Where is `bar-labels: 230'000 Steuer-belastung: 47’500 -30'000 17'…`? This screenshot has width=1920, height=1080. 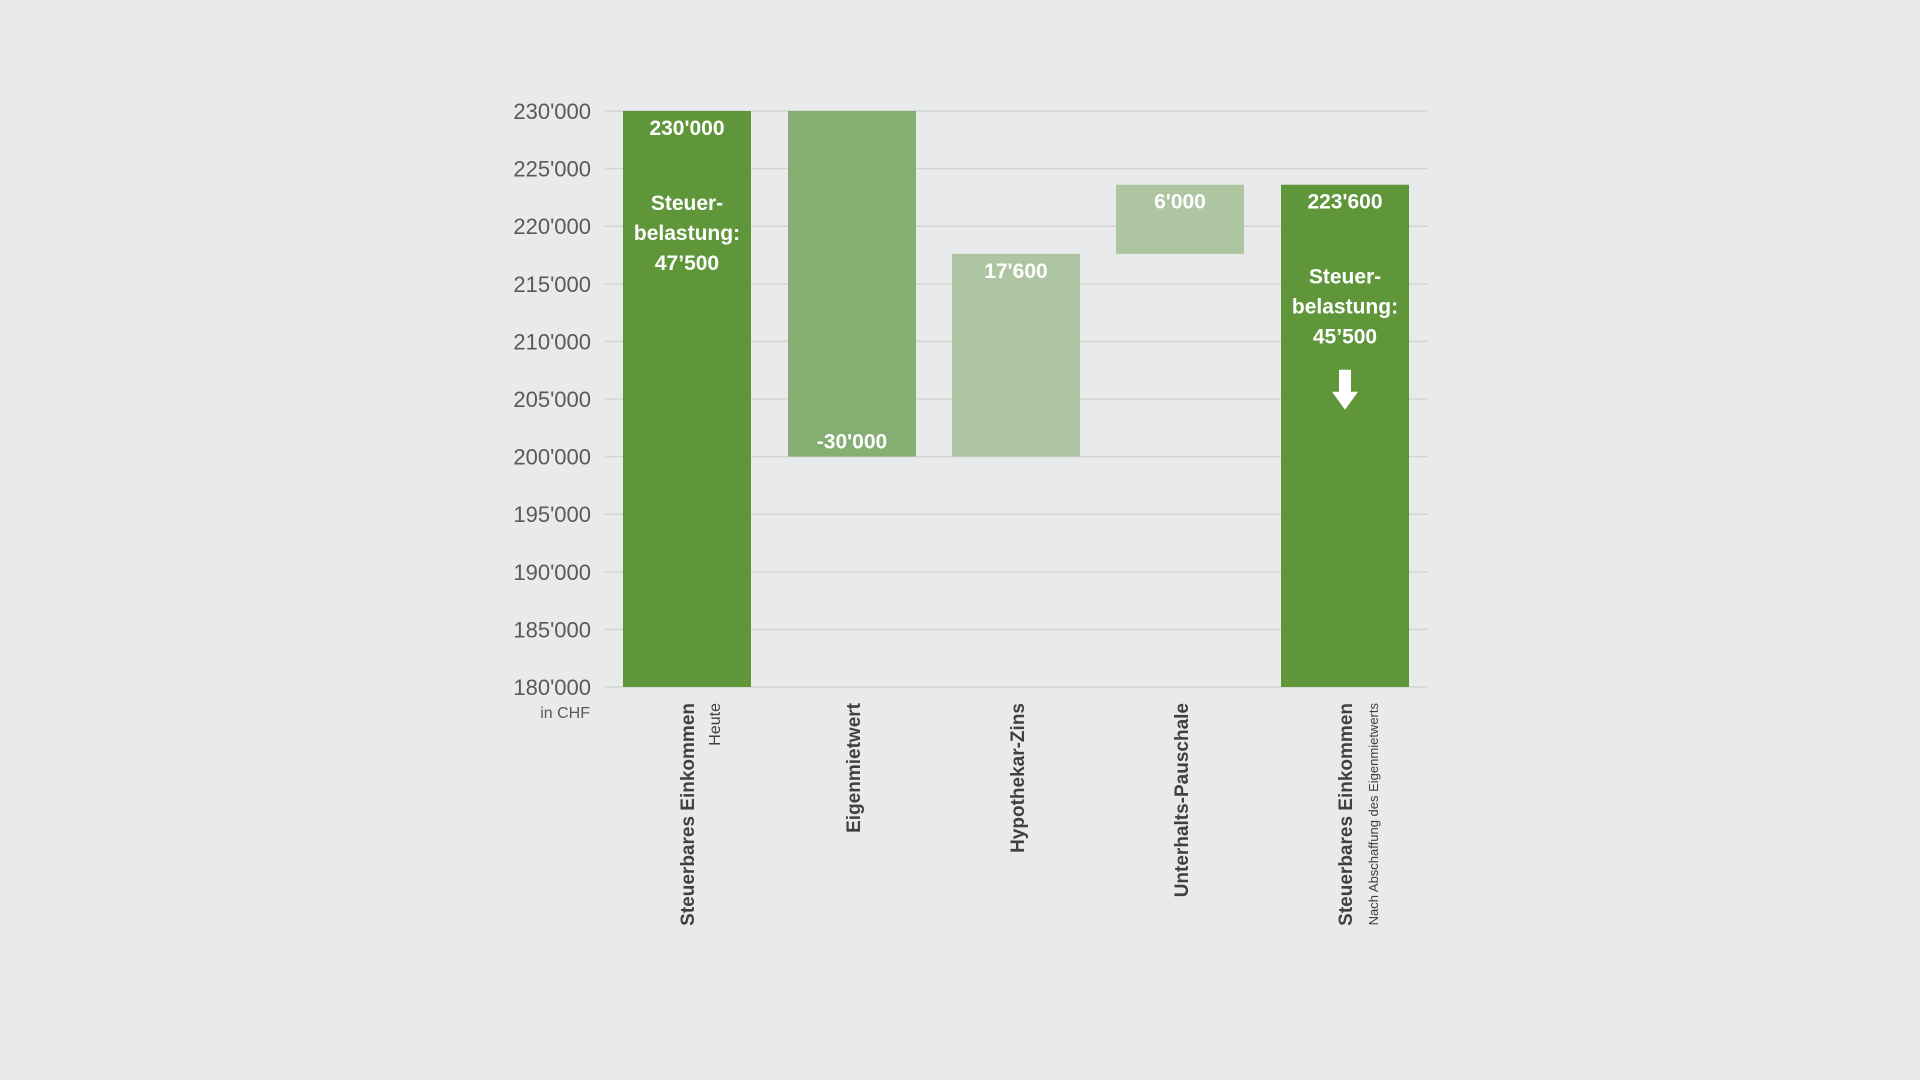
bar-labels: 230'000 Steuer-belastung: 47’500 -30'000 17'… is located at coordinates (1016, 285).